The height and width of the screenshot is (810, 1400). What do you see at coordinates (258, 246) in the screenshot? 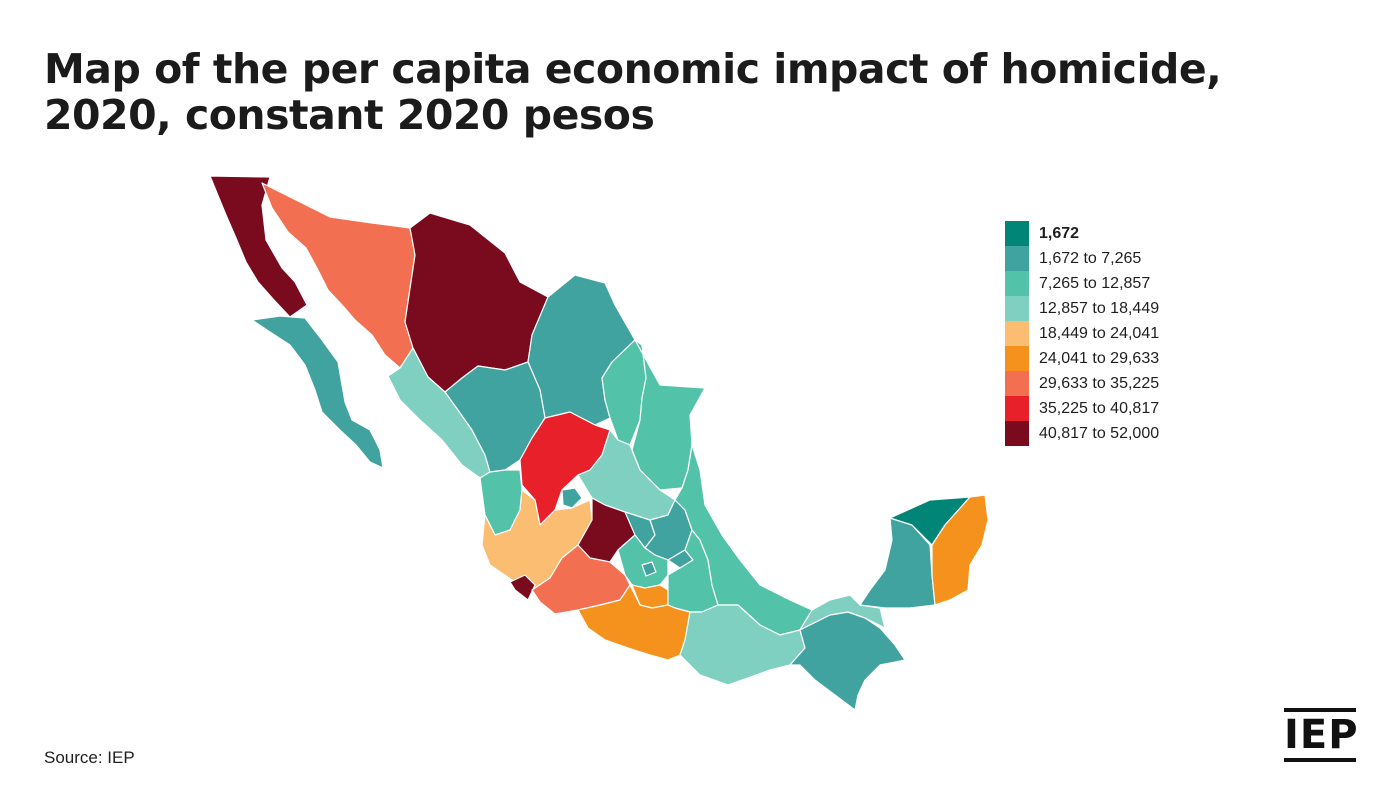
I see `region-baja-california` at bounding box center [258, 246].